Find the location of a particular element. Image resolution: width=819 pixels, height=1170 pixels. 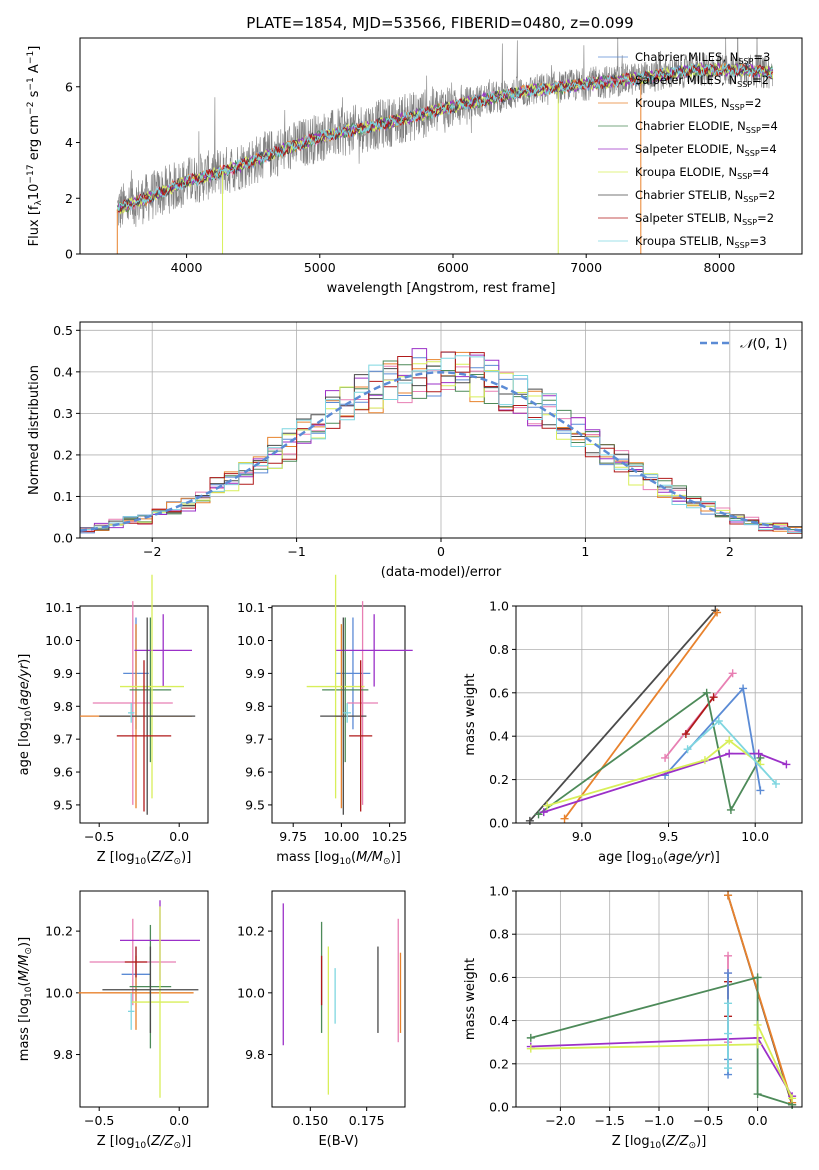

x-tick-label: −1.5 is located at coordinates (610, 1120).